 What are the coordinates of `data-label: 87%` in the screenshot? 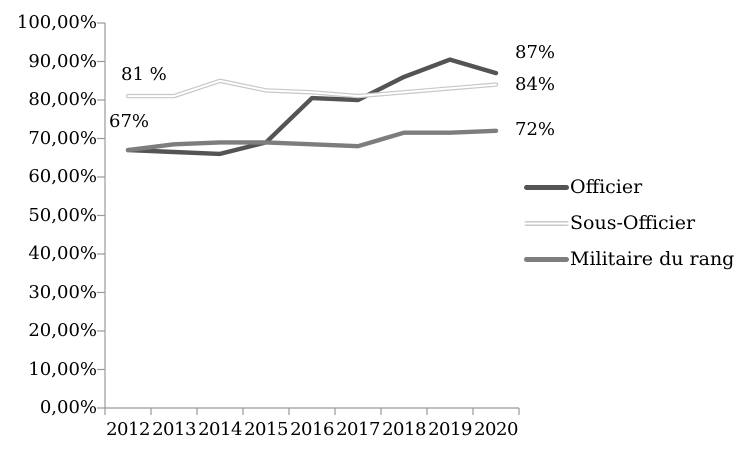 It's located at (535, 52).